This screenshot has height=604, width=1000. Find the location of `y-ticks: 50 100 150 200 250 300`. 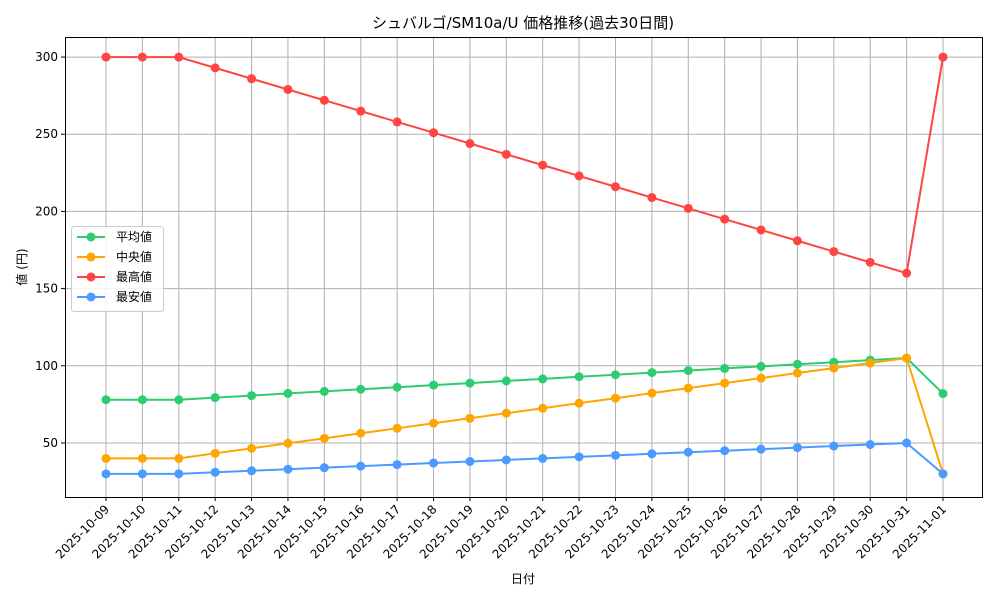

y-ticks: 50 100 150 200 250 300 is located at coordinates (50, 250).